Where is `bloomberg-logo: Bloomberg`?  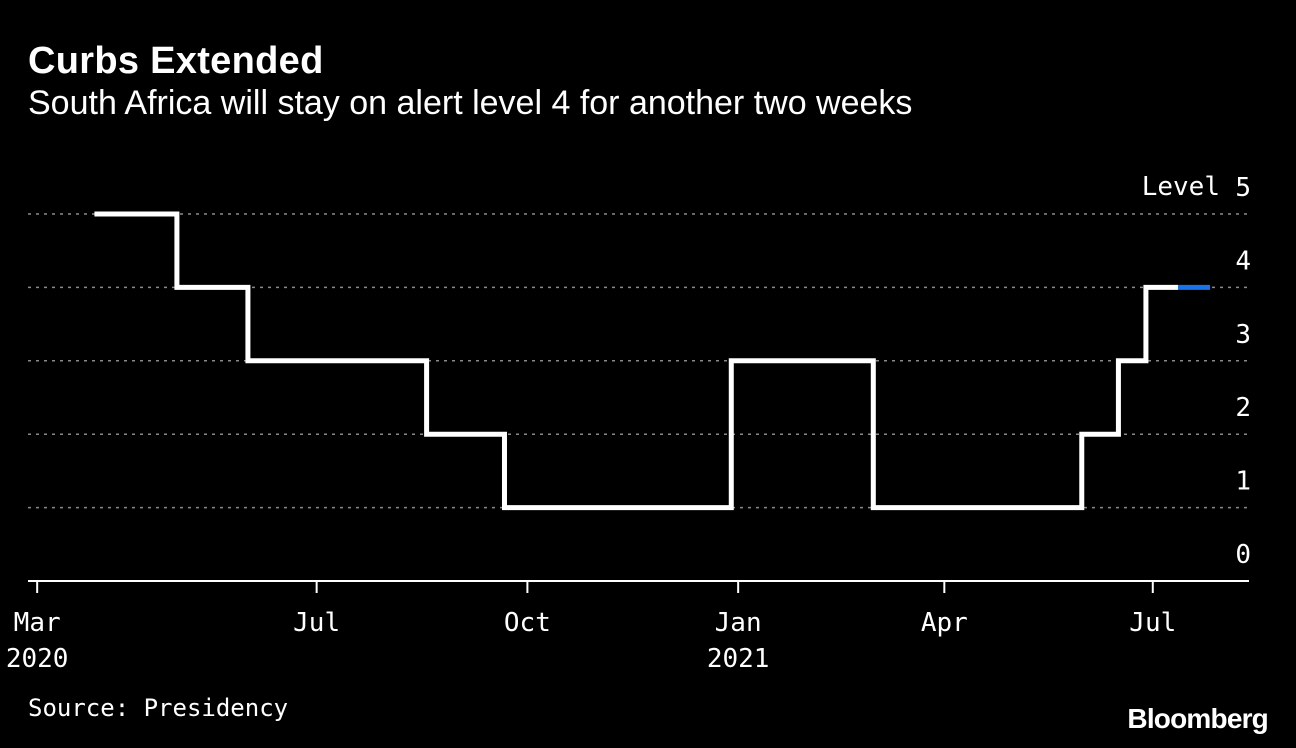 bloomberg-logo: Bloomberg is located at coordinates (1197, 718).